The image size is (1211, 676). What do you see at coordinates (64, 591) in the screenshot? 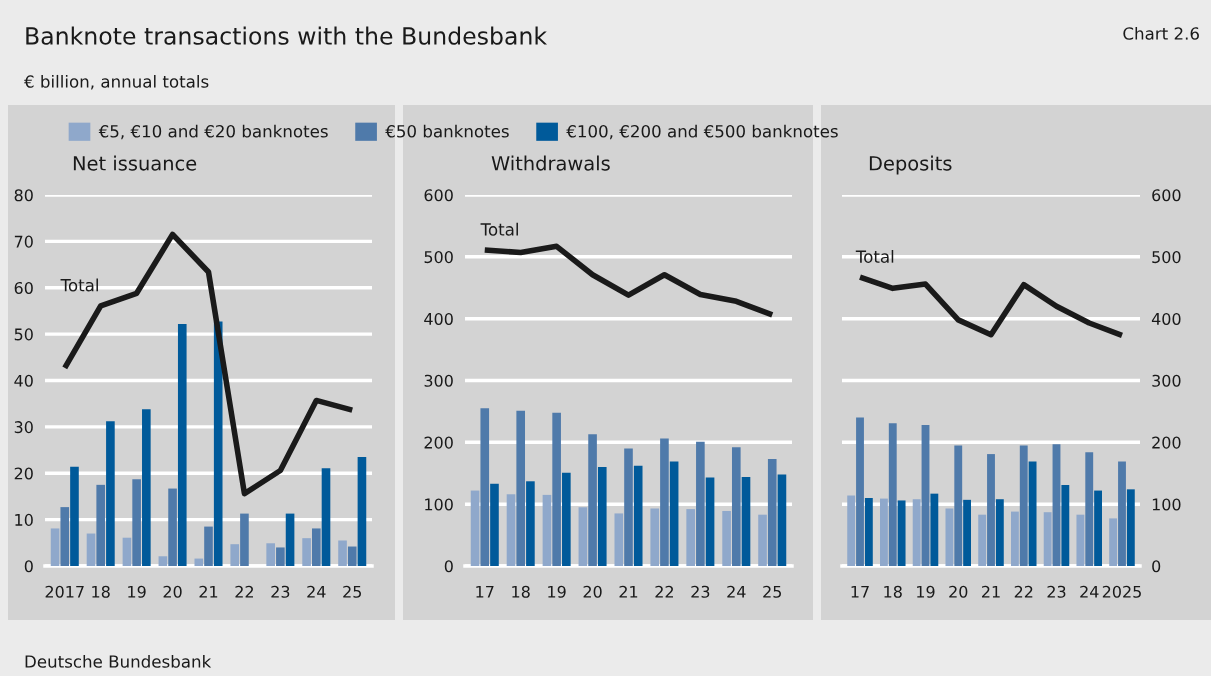
I see `x-tick-label: 2017` at bounding box center [64, 591].